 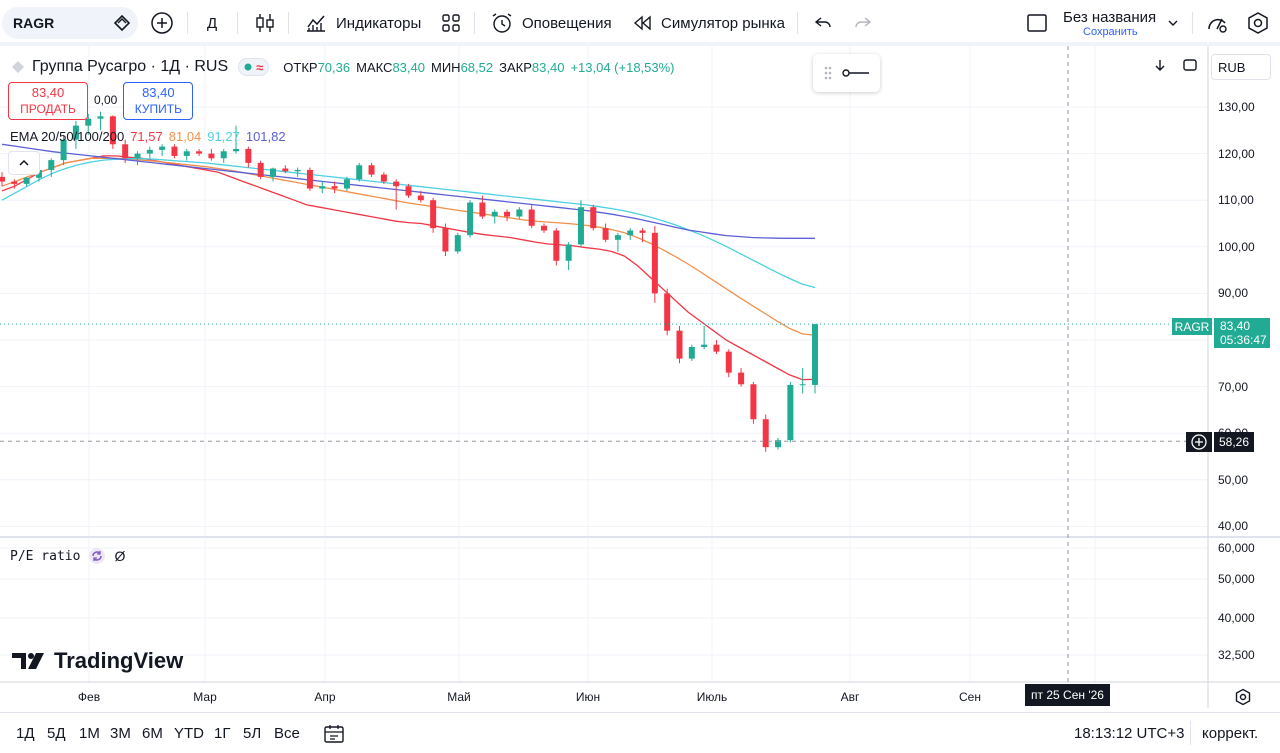 What do you see at coordinates (1233, 386) in the screenshot?
I see `price-tick: 70,00` at bounding box center [1233, 386].